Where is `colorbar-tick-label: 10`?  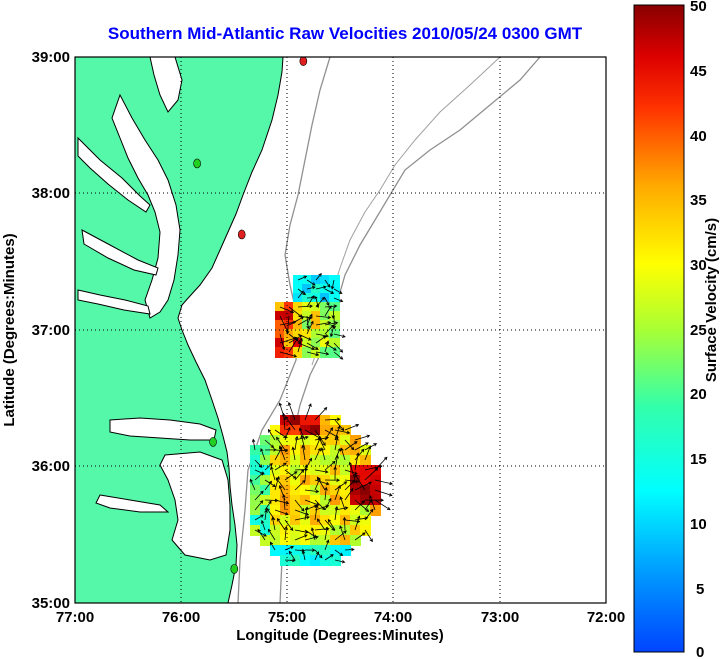 colorbar-tick-label: 10 is located at coordinates (698, 524).